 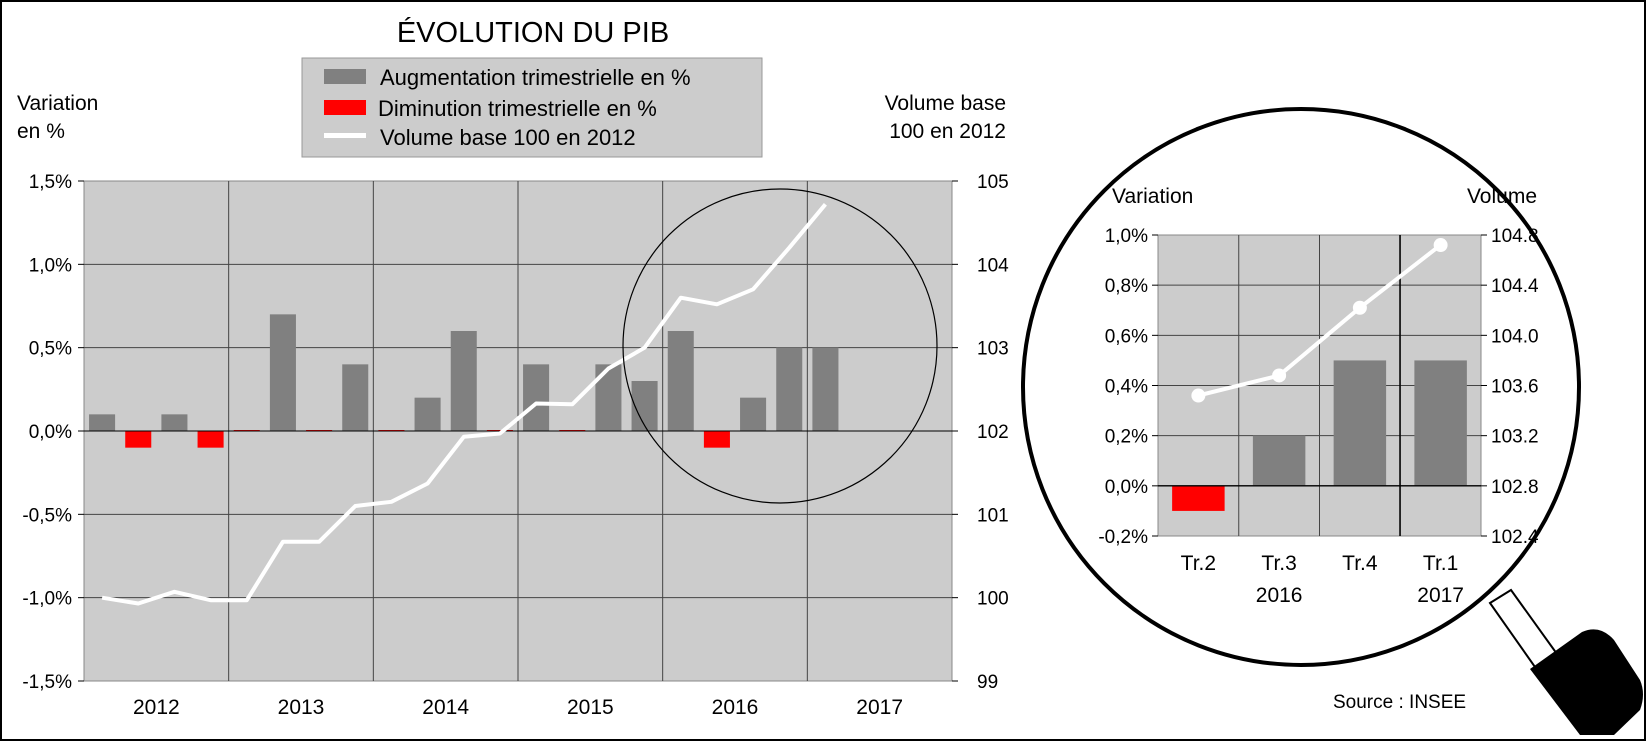 What do you see at coordinates (993, 599) in the screenshot?
I see `main-right-tick-label: 100` at bounding box center [993, 599].